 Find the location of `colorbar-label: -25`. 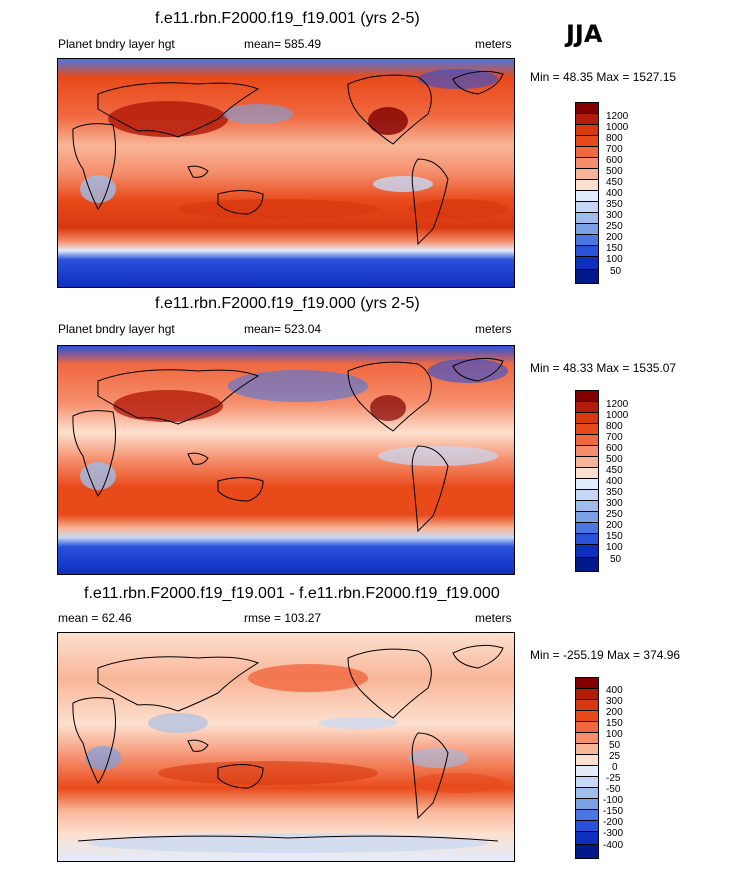

colorbar-label: -25 is located at coordinates (613, 778).